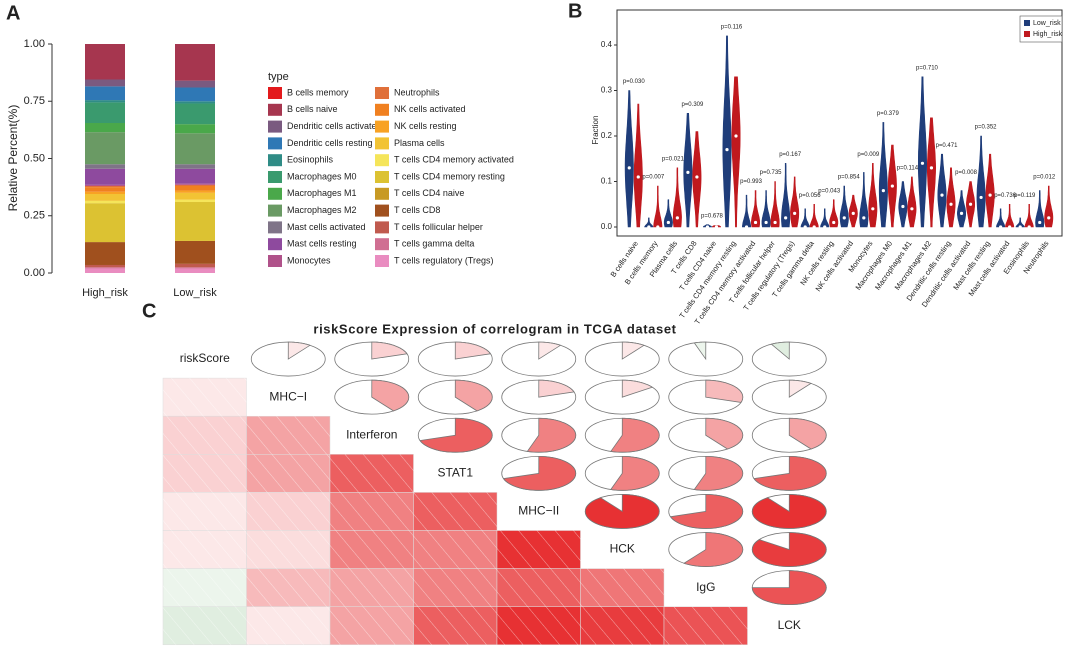  What do you see at coordinates (444, 260) in the screenshot?
I see `legend-label: T cells regulatory (Tregs)` at bounding box center [444, 260].